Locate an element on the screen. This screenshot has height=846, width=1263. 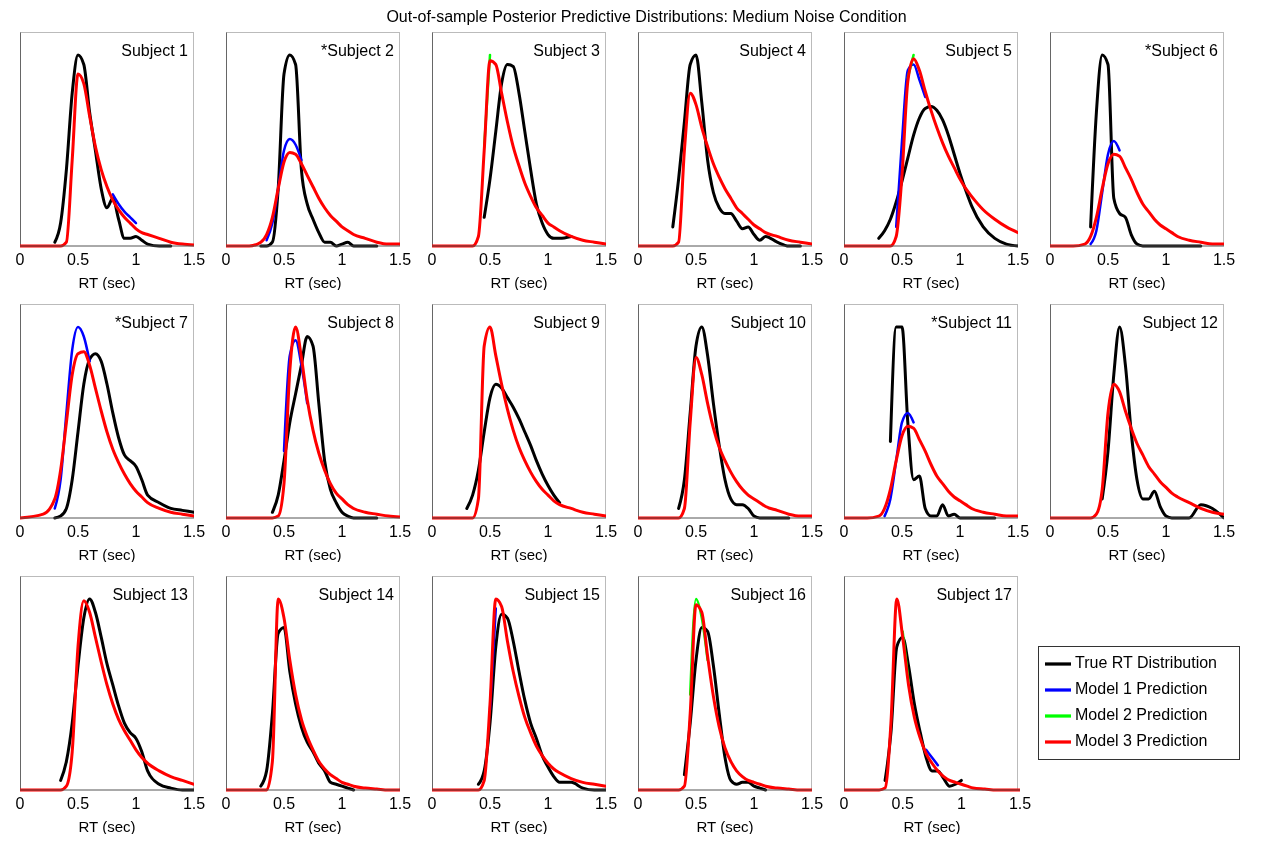
chart-title: Subject 14 is located at coordinates (355, 595).